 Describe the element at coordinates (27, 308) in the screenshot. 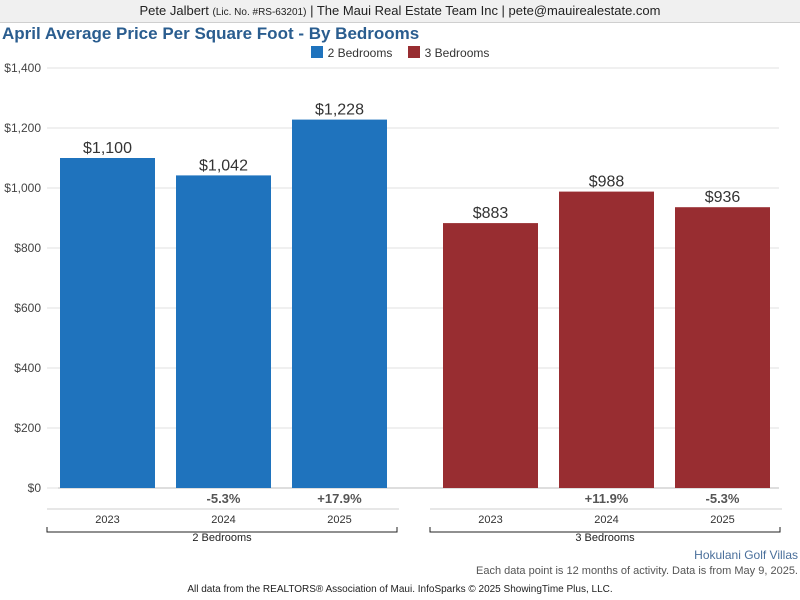

I see `y-tick-label: $600` at that location.